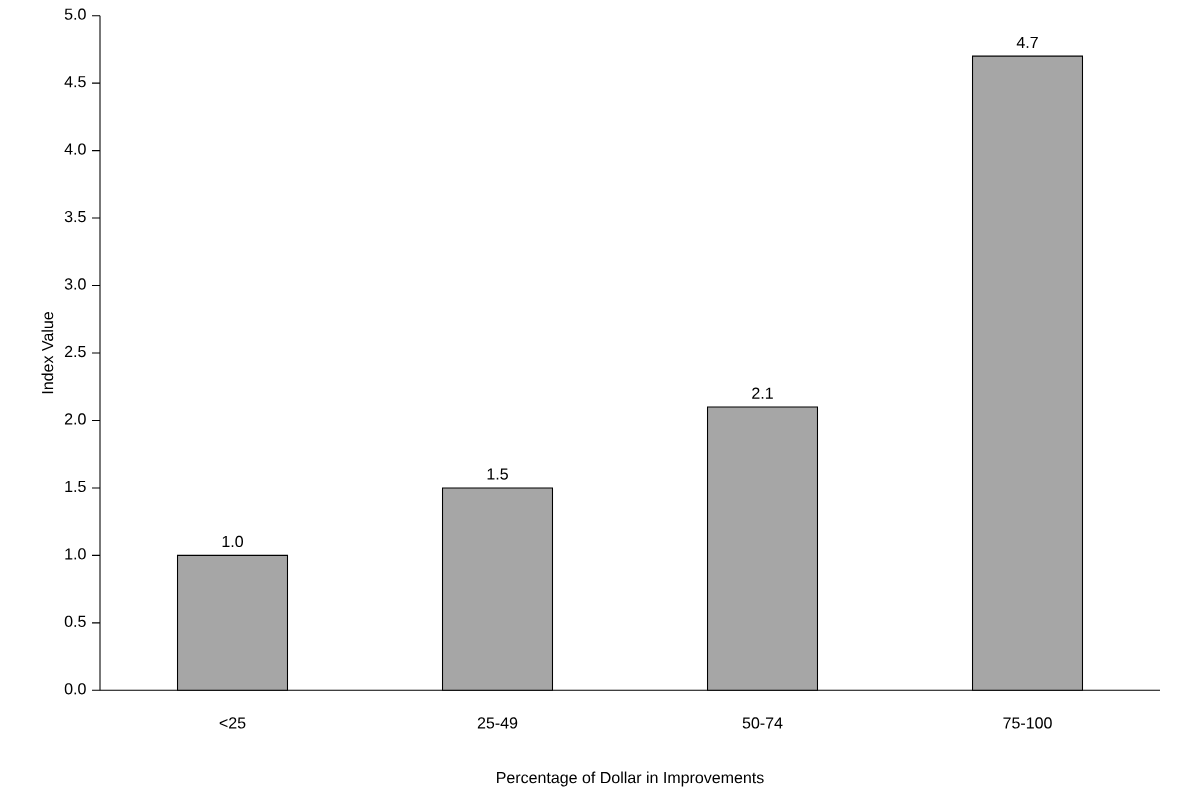 This screenshot has width=1187, height=793. I want to click on y-tick-label: 2.5, so click(75, 351).